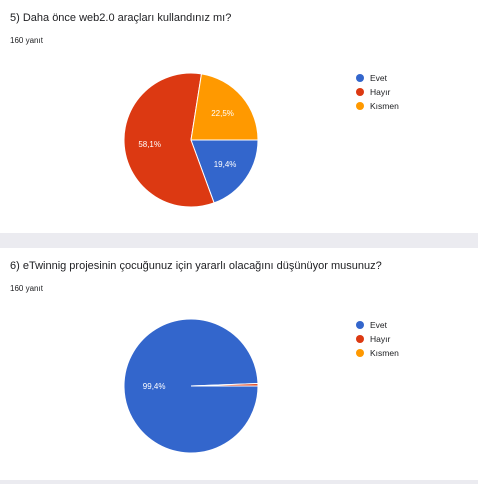 Image resolution: width=478 pixels, height=484 pixels. Describe the element at coordinates (225, 164) in the screenshot. I see `pie-data-label: 19,4%` at that location.